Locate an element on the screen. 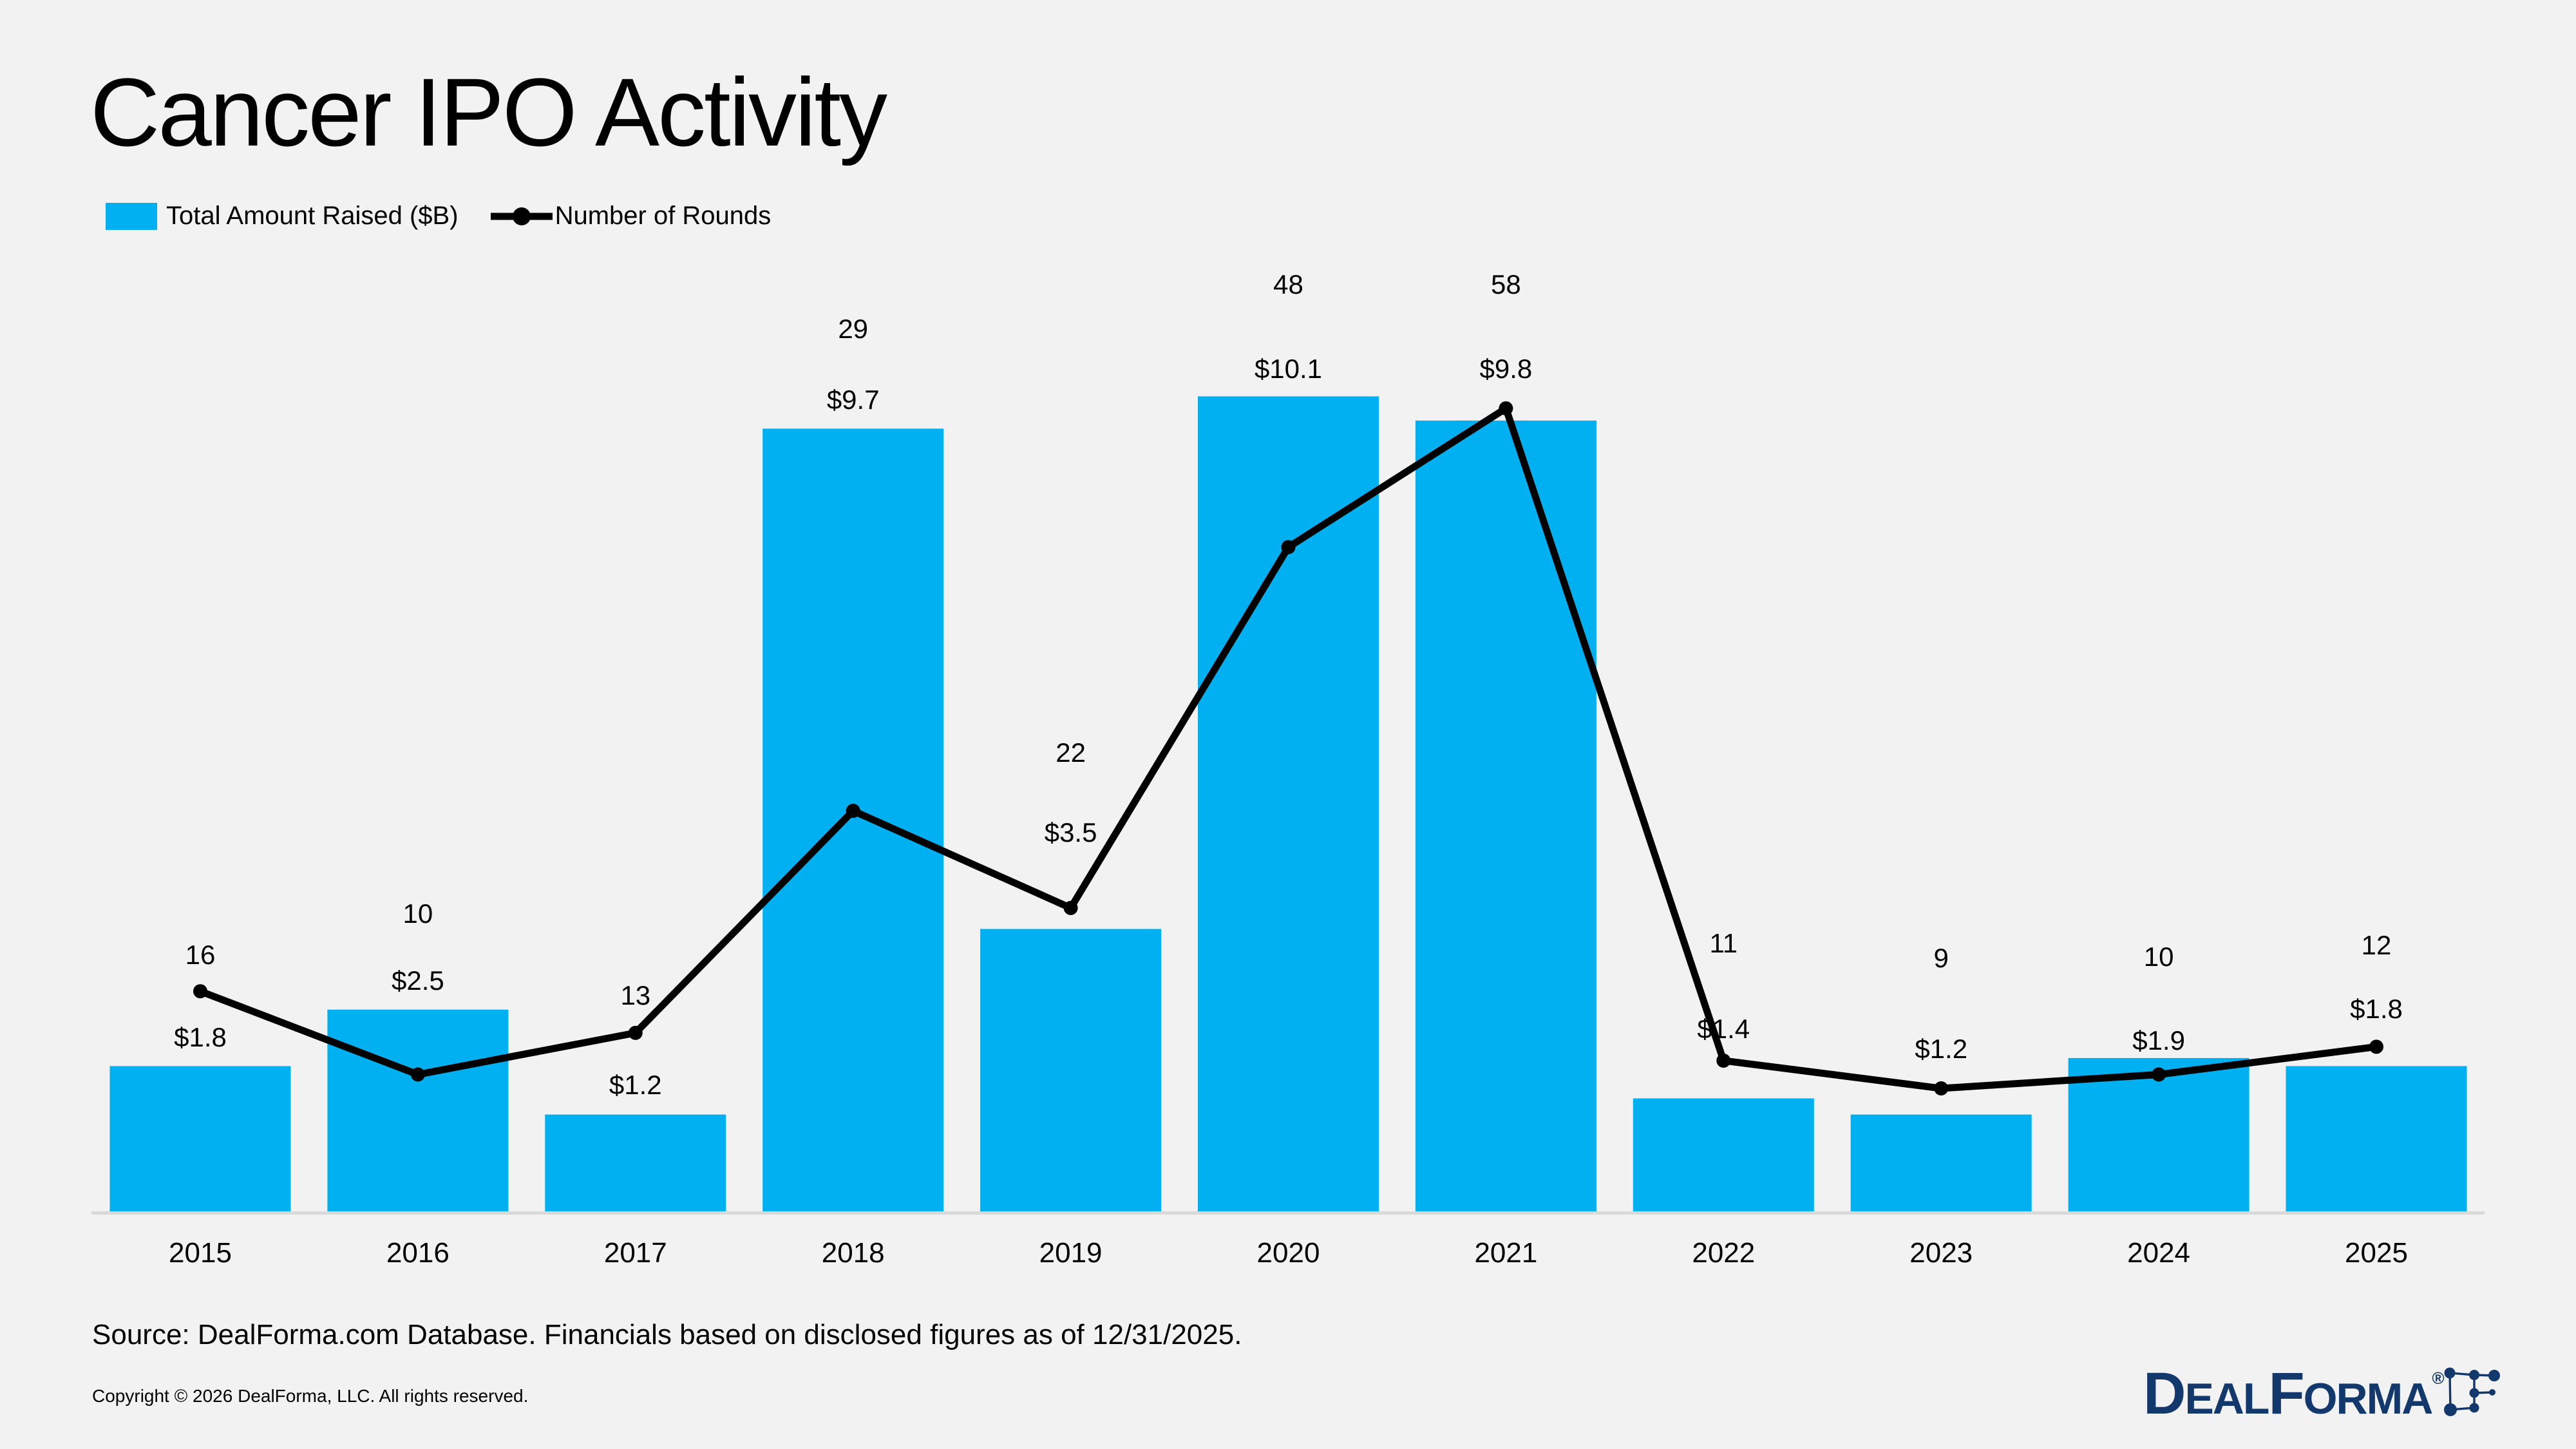  amount-label-2022: $1.4 is located at coordinates (1723, 1029).